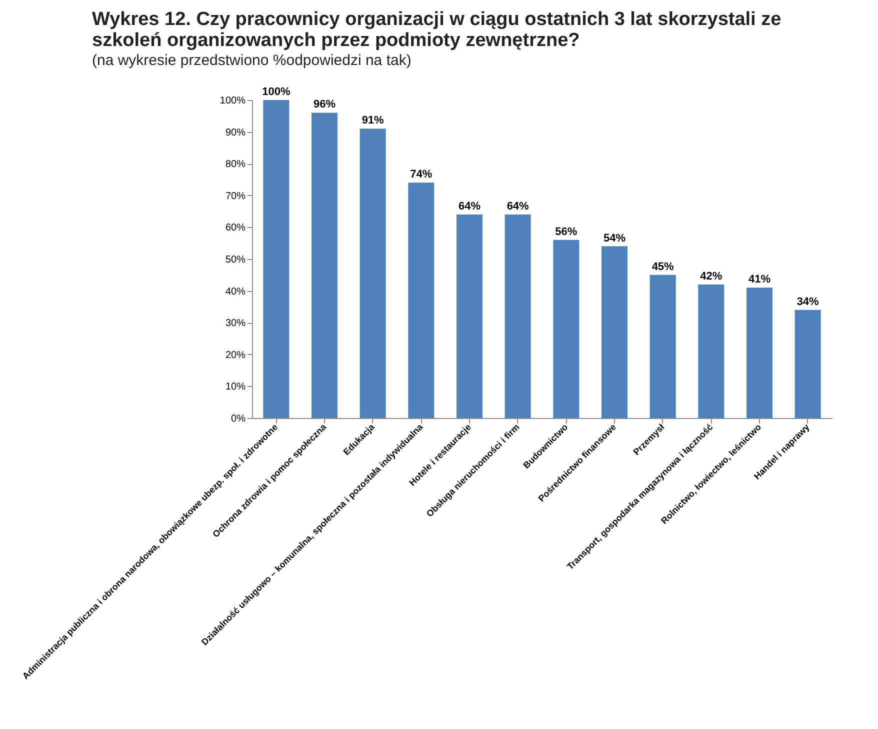 The image size is (878, 729). What do you see at coordinates (235, 132) in the screenshot?
I see `y-tick-label: 90%` at bounding box center [235, 132].